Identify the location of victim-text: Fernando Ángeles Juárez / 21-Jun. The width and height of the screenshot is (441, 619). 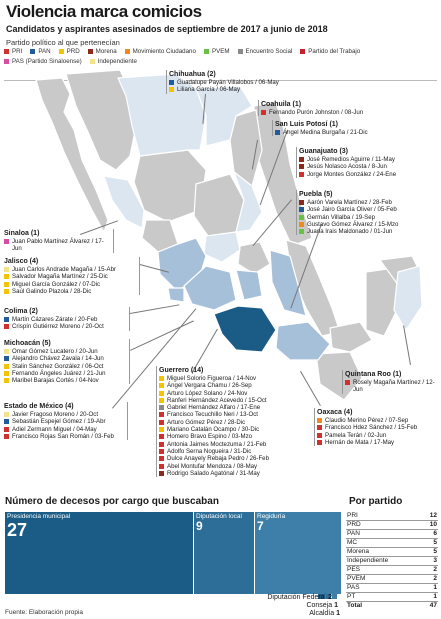
(59, 373).